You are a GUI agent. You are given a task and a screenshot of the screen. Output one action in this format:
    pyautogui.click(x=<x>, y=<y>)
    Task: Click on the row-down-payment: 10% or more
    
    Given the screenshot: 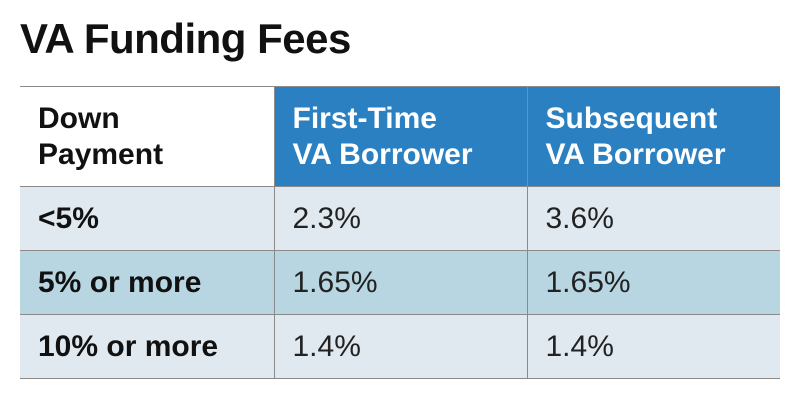 What is the action you would take?
    pyautogui.click(x=147, y=346)
    